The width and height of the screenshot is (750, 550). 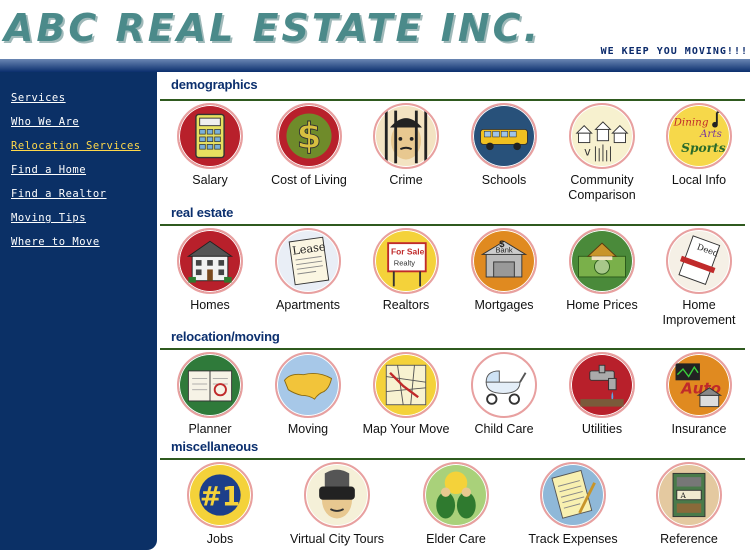 I want to click on house-icon, so click(x=210, y=261).